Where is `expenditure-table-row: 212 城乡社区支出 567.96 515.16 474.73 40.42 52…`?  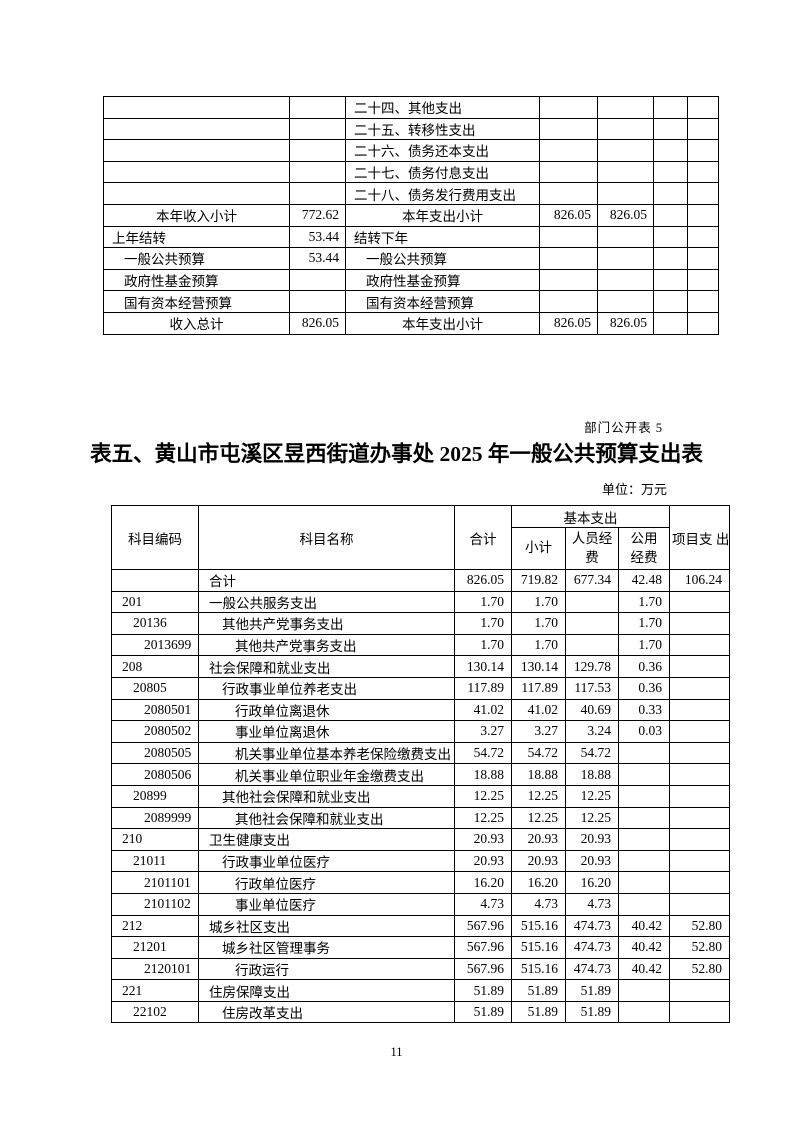
expenditure-table-row: 212 城乡社区支出 567.96 515.16 474.73 40.42 52… is located at coordinates (421, 926).